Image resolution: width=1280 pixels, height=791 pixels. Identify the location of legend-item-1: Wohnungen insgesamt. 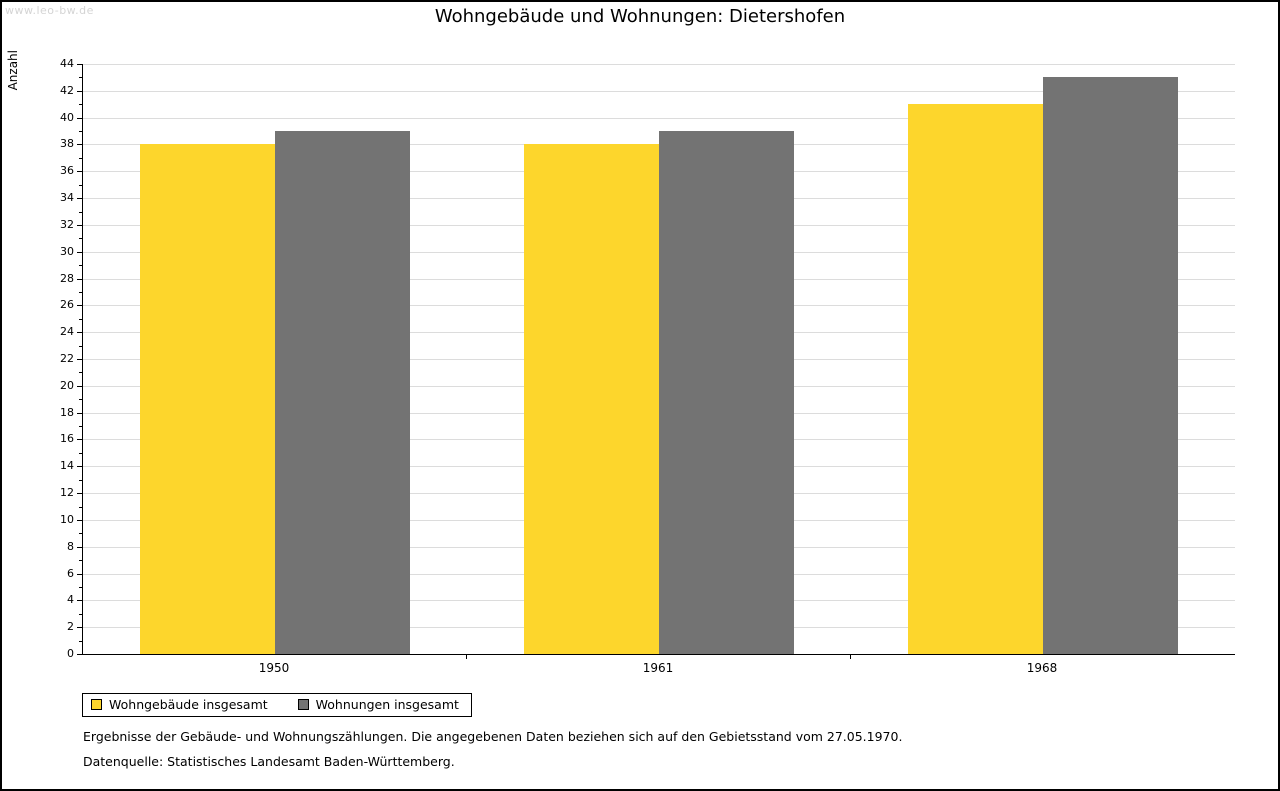
(378, 704).